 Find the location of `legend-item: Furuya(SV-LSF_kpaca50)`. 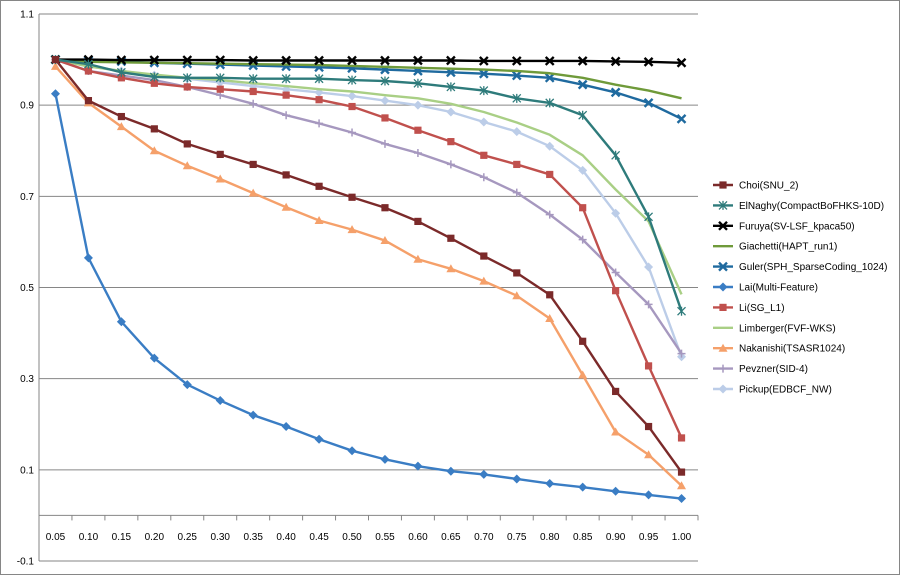

legend-item: Furuya(SV-LSF_kpaca50) is located at coordinates (784, 226).